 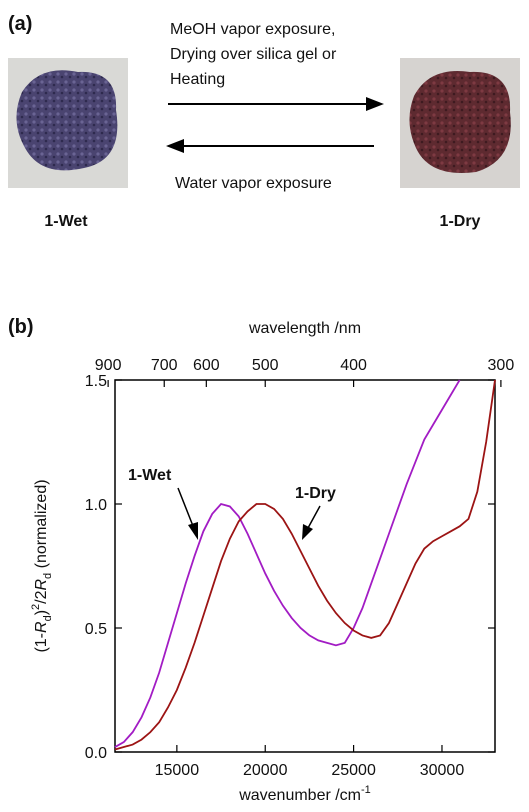 I want to click on x-tick-label: 25000, so click(x=353, y=770).